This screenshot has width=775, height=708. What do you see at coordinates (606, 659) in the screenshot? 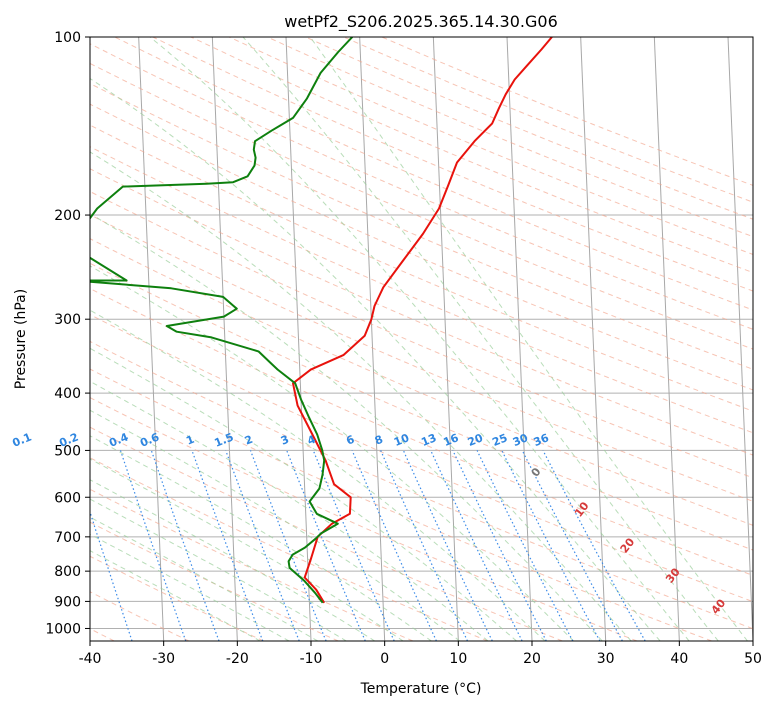
I see `x-tick-label: 30` at bounding box center [606, 659].